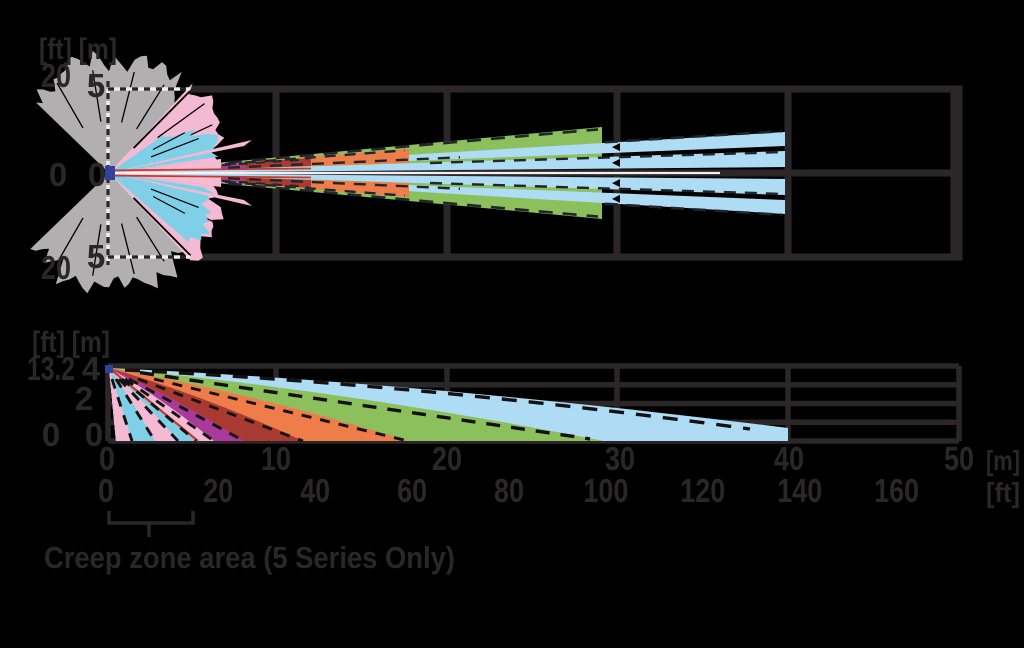 Image resolution: width=1024 pixels, height=648 pixels. I want to click on svg-text: 10, so click(276, 458).